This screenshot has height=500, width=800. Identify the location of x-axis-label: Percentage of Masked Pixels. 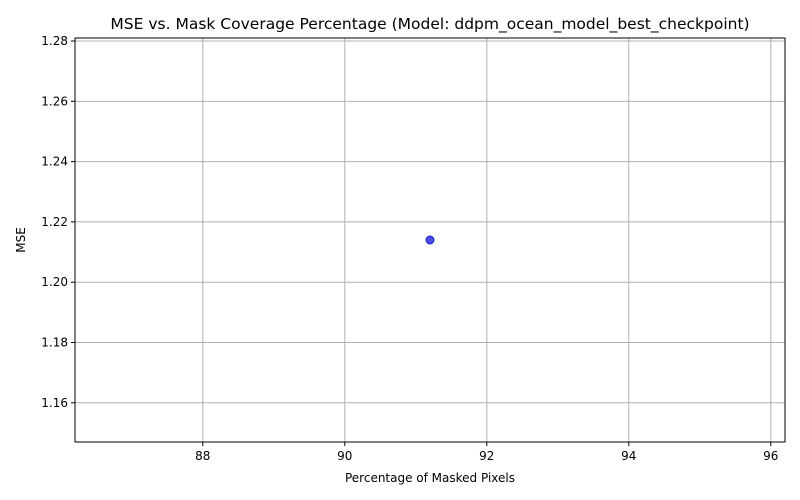
(430, 478).